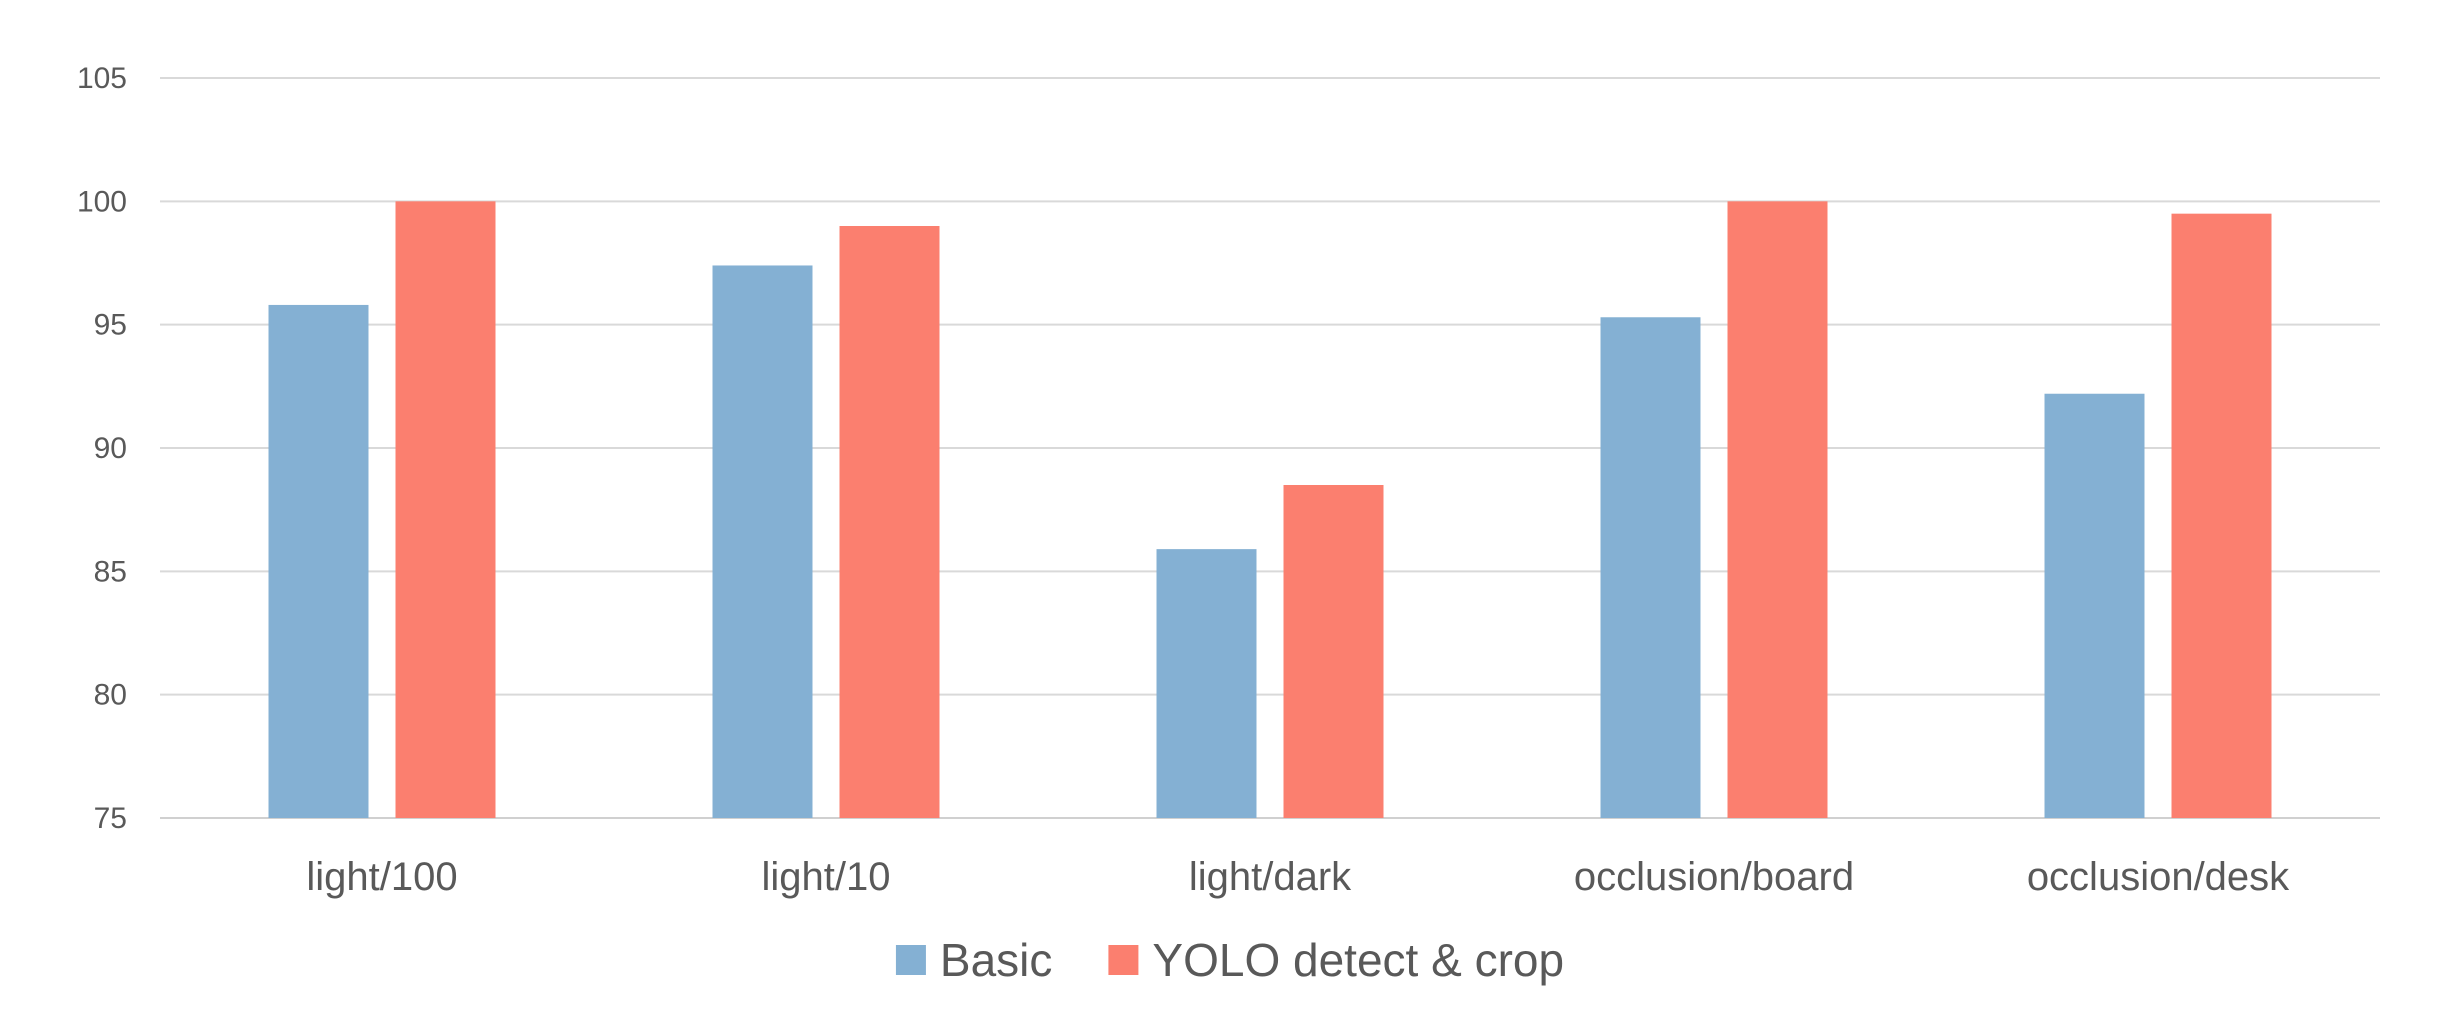 This screenshot has height=1031, width=2460. Describe the element at coordinates (1270, 877) in the screenshot. I see `x-tick-label: light/dark` at that location.